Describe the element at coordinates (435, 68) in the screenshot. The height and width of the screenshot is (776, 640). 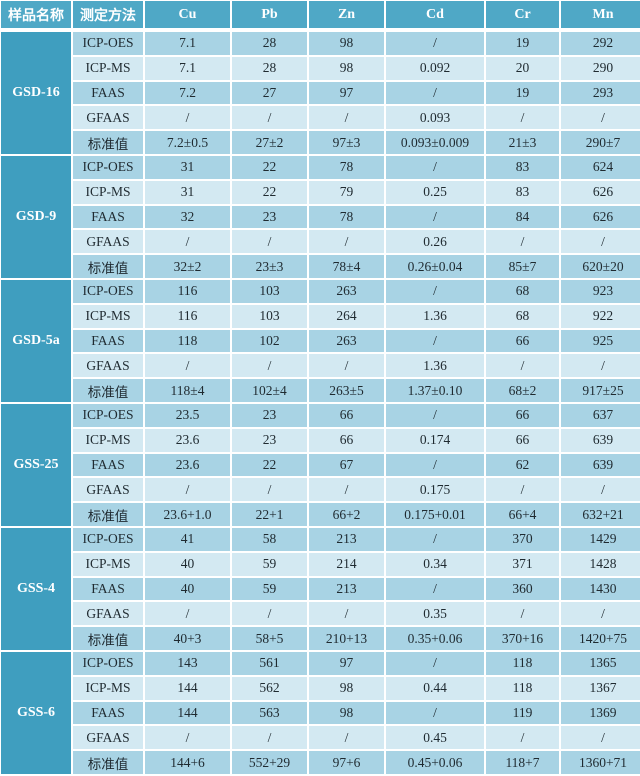
I see `value-cell-cd: 0.092` at that location.